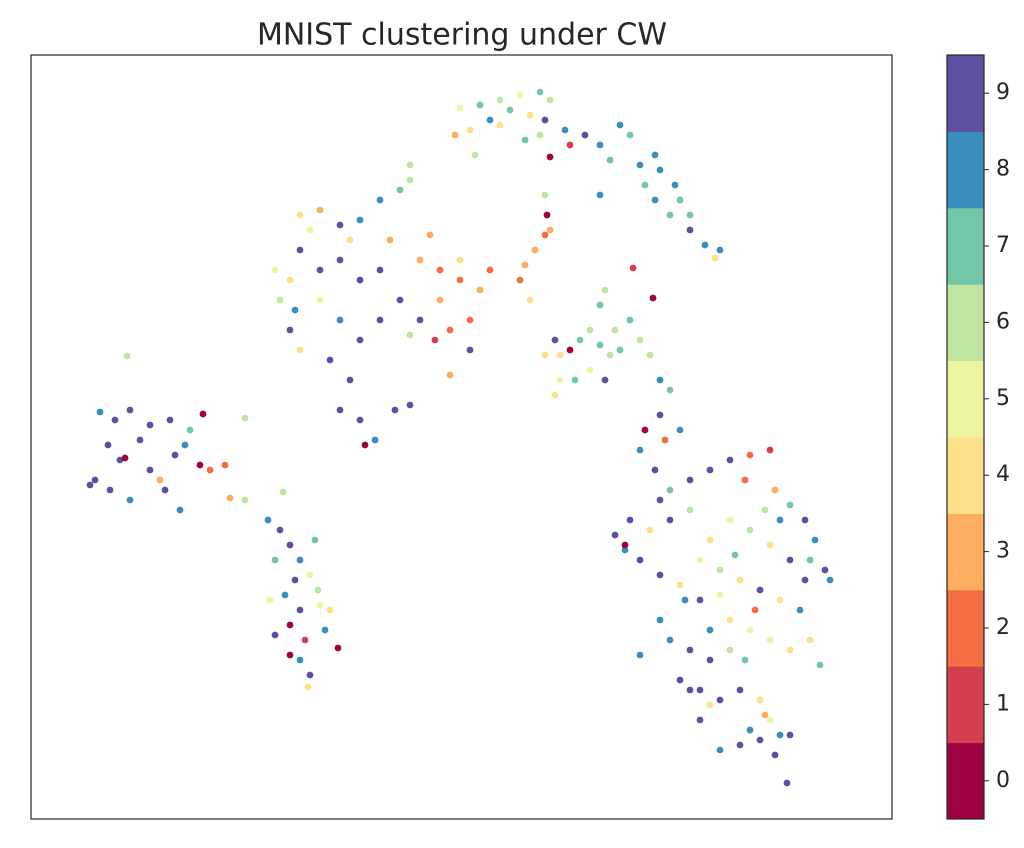  Describe the element at coordinates (1003, 780) in the screenshot. I see `colorbar-tick-label: 0` at that location.